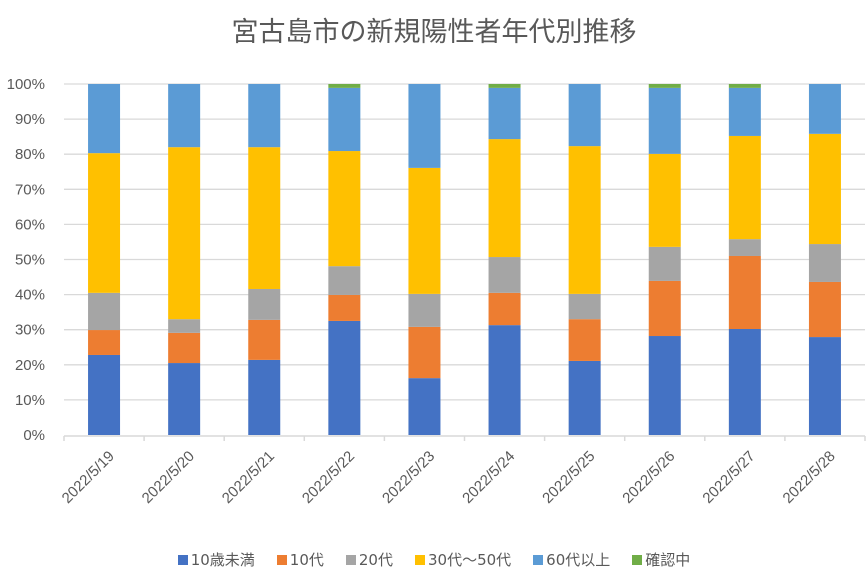  I want to click on x-tick-label: 2022/5/24, so click(488, 477).